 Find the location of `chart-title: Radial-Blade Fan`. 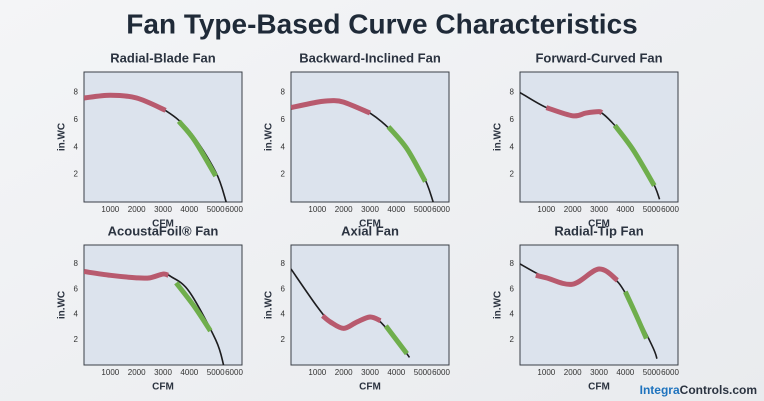

chart-title: Radial-Blade Fan is located at coordinates (163, 57).